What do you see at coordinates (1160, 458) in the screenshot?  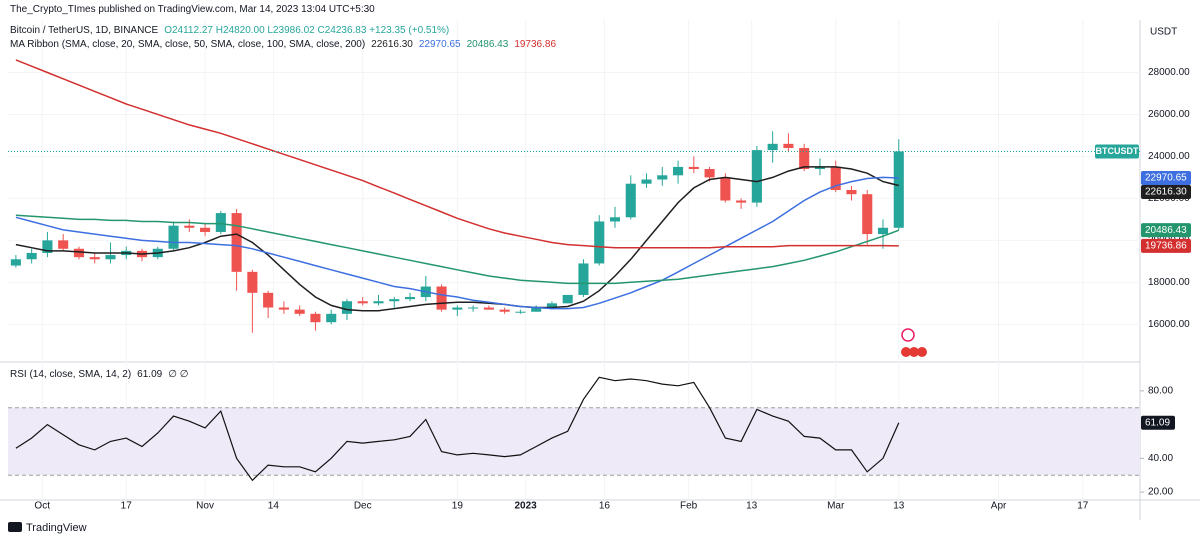 I see `y-tick-label: 40.00` at bounding box center [1160, 458].